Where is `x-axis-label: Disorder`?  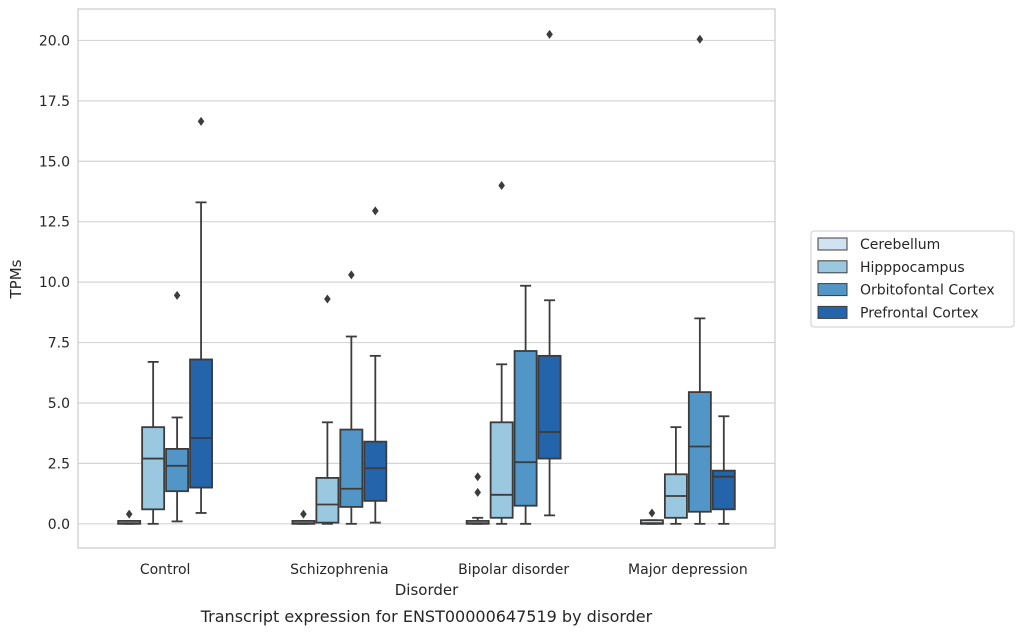
x-axis-label: Disorder is located at coordinates (427, 590).